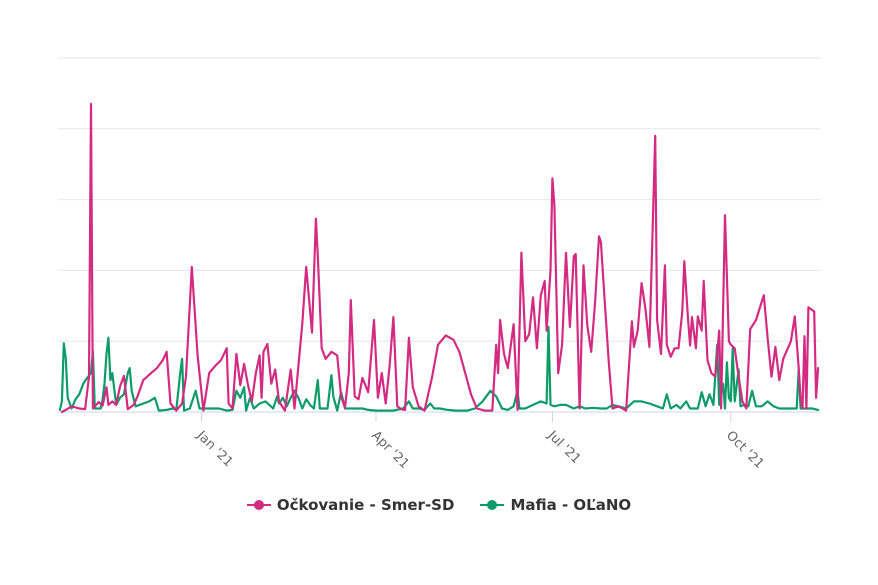 This screenshot has height=585, width=878. I want to click on legend-item-ockovanie: Očkovanie - Smer-SD, so click(350, 505).